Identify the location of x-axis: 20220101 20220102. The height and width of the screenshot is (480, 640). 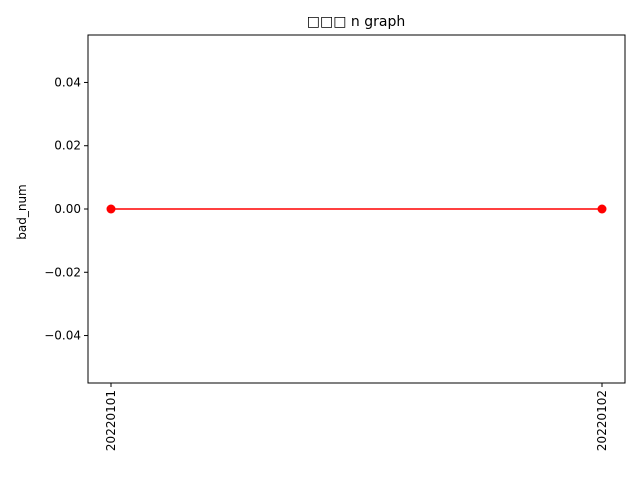
(356, 417).